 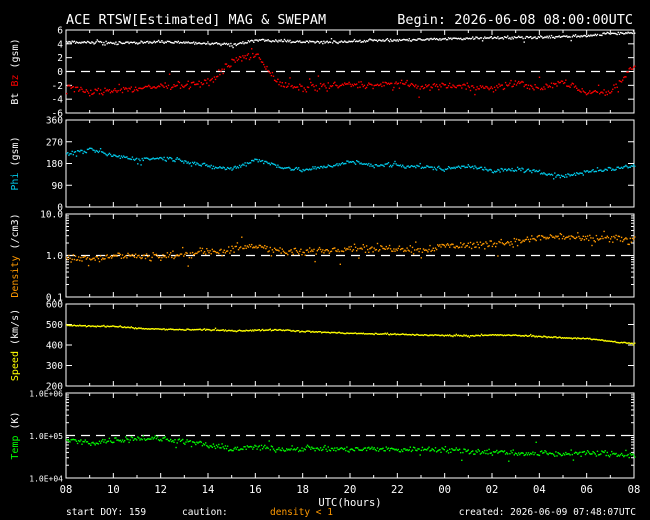 I want to click on x-tick-label: 08, so click(x=66, y=490).